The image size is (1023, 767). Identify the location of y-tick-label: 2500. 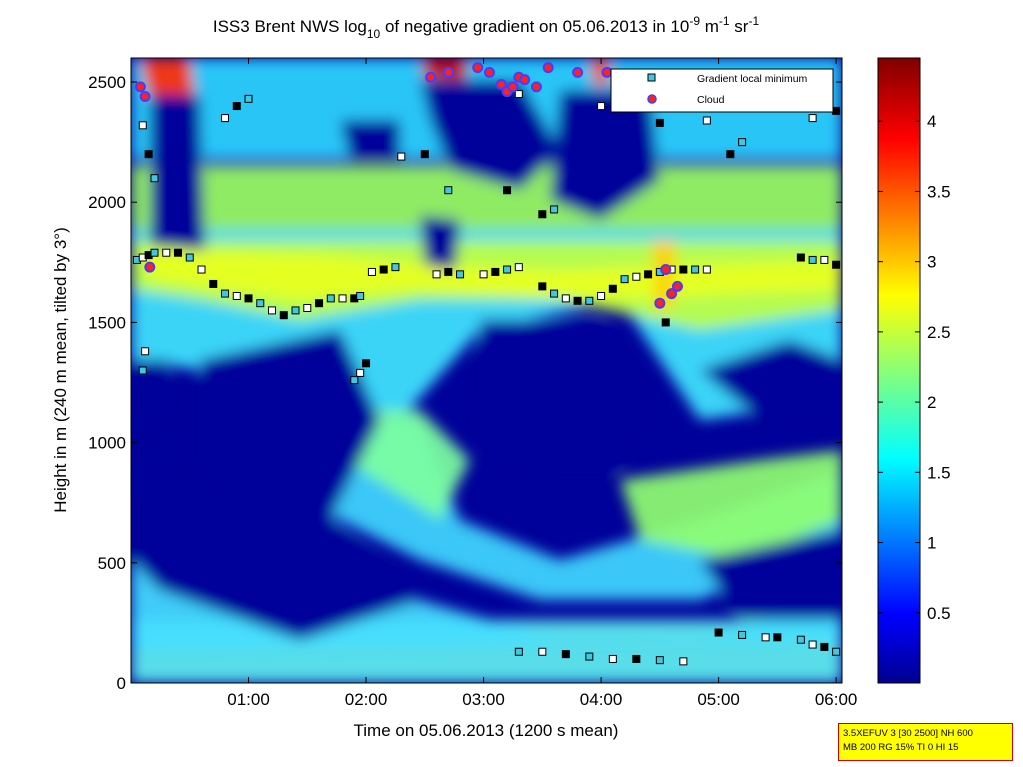
(107, 82).